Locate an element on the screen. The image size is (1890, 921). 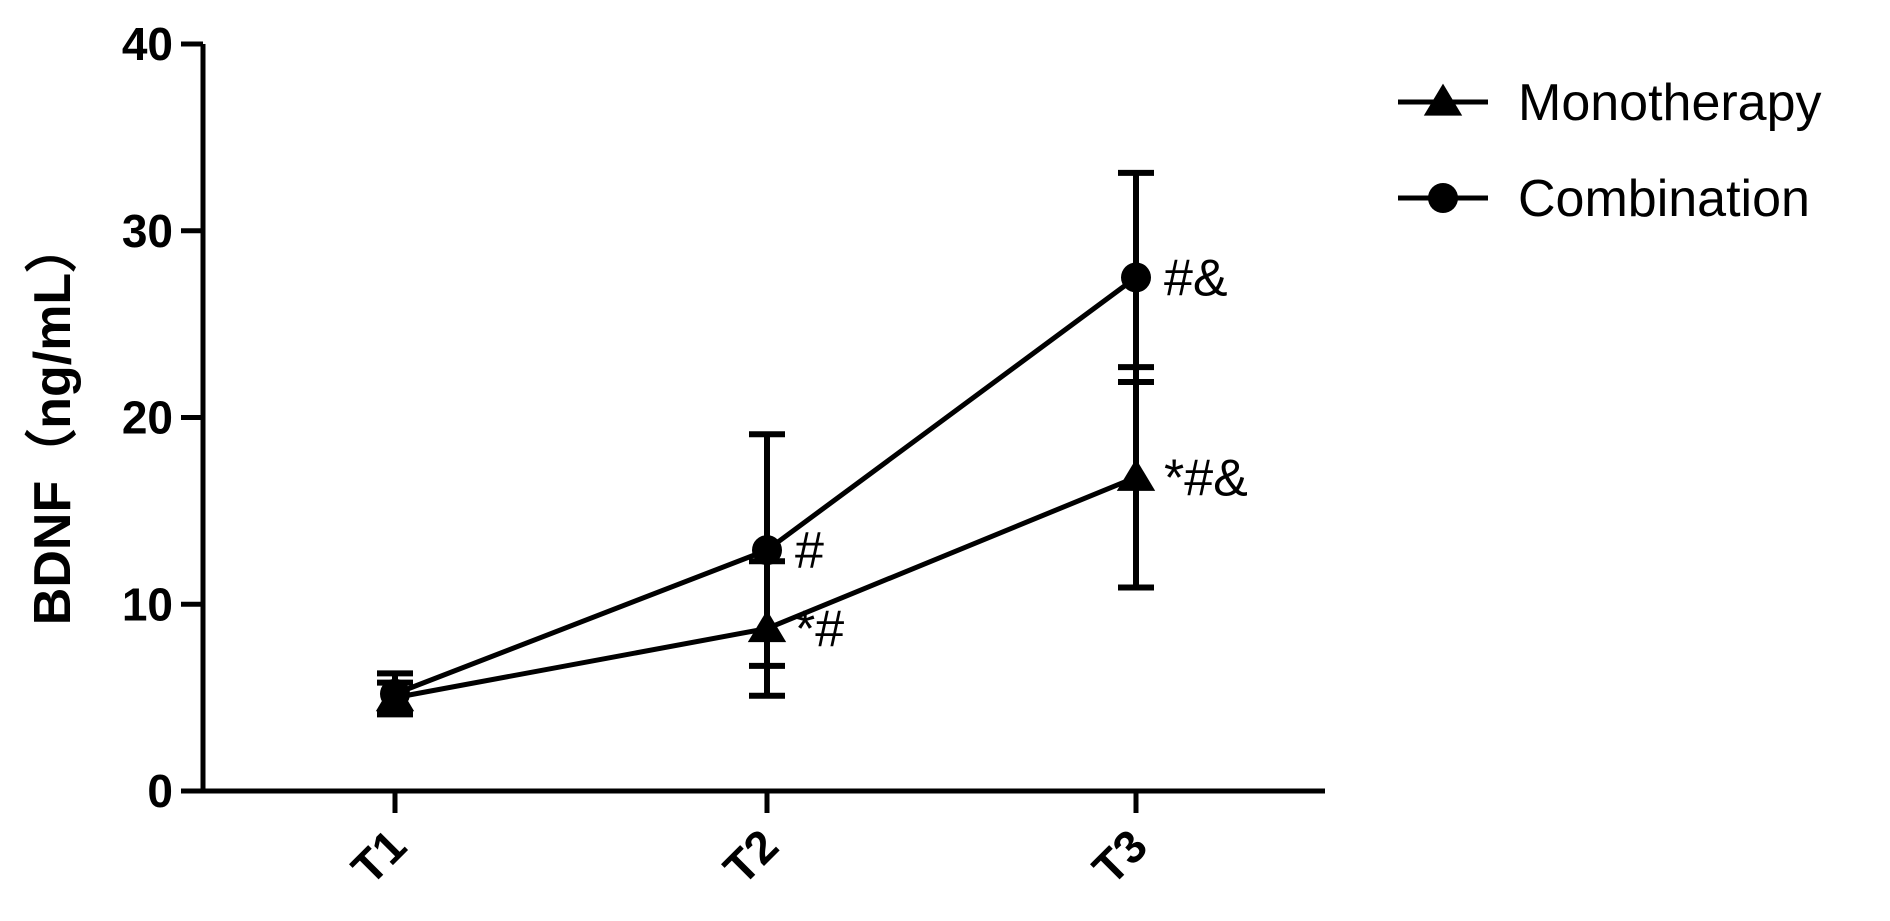
legend-item-combination: Combination is located at coordinates (1604, 199).